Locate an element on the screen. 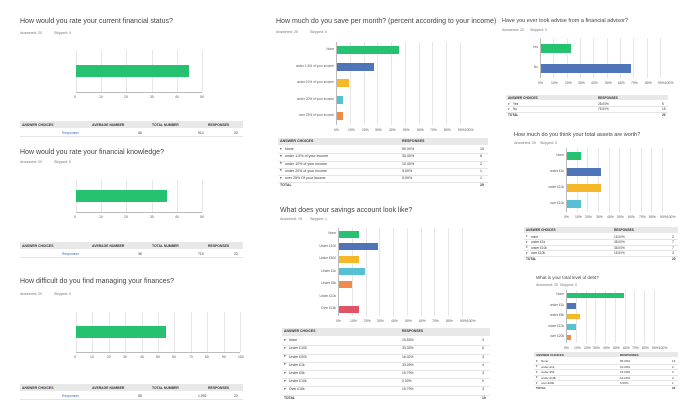  response-percent: 33.09% is located at coordinates (408, 364).